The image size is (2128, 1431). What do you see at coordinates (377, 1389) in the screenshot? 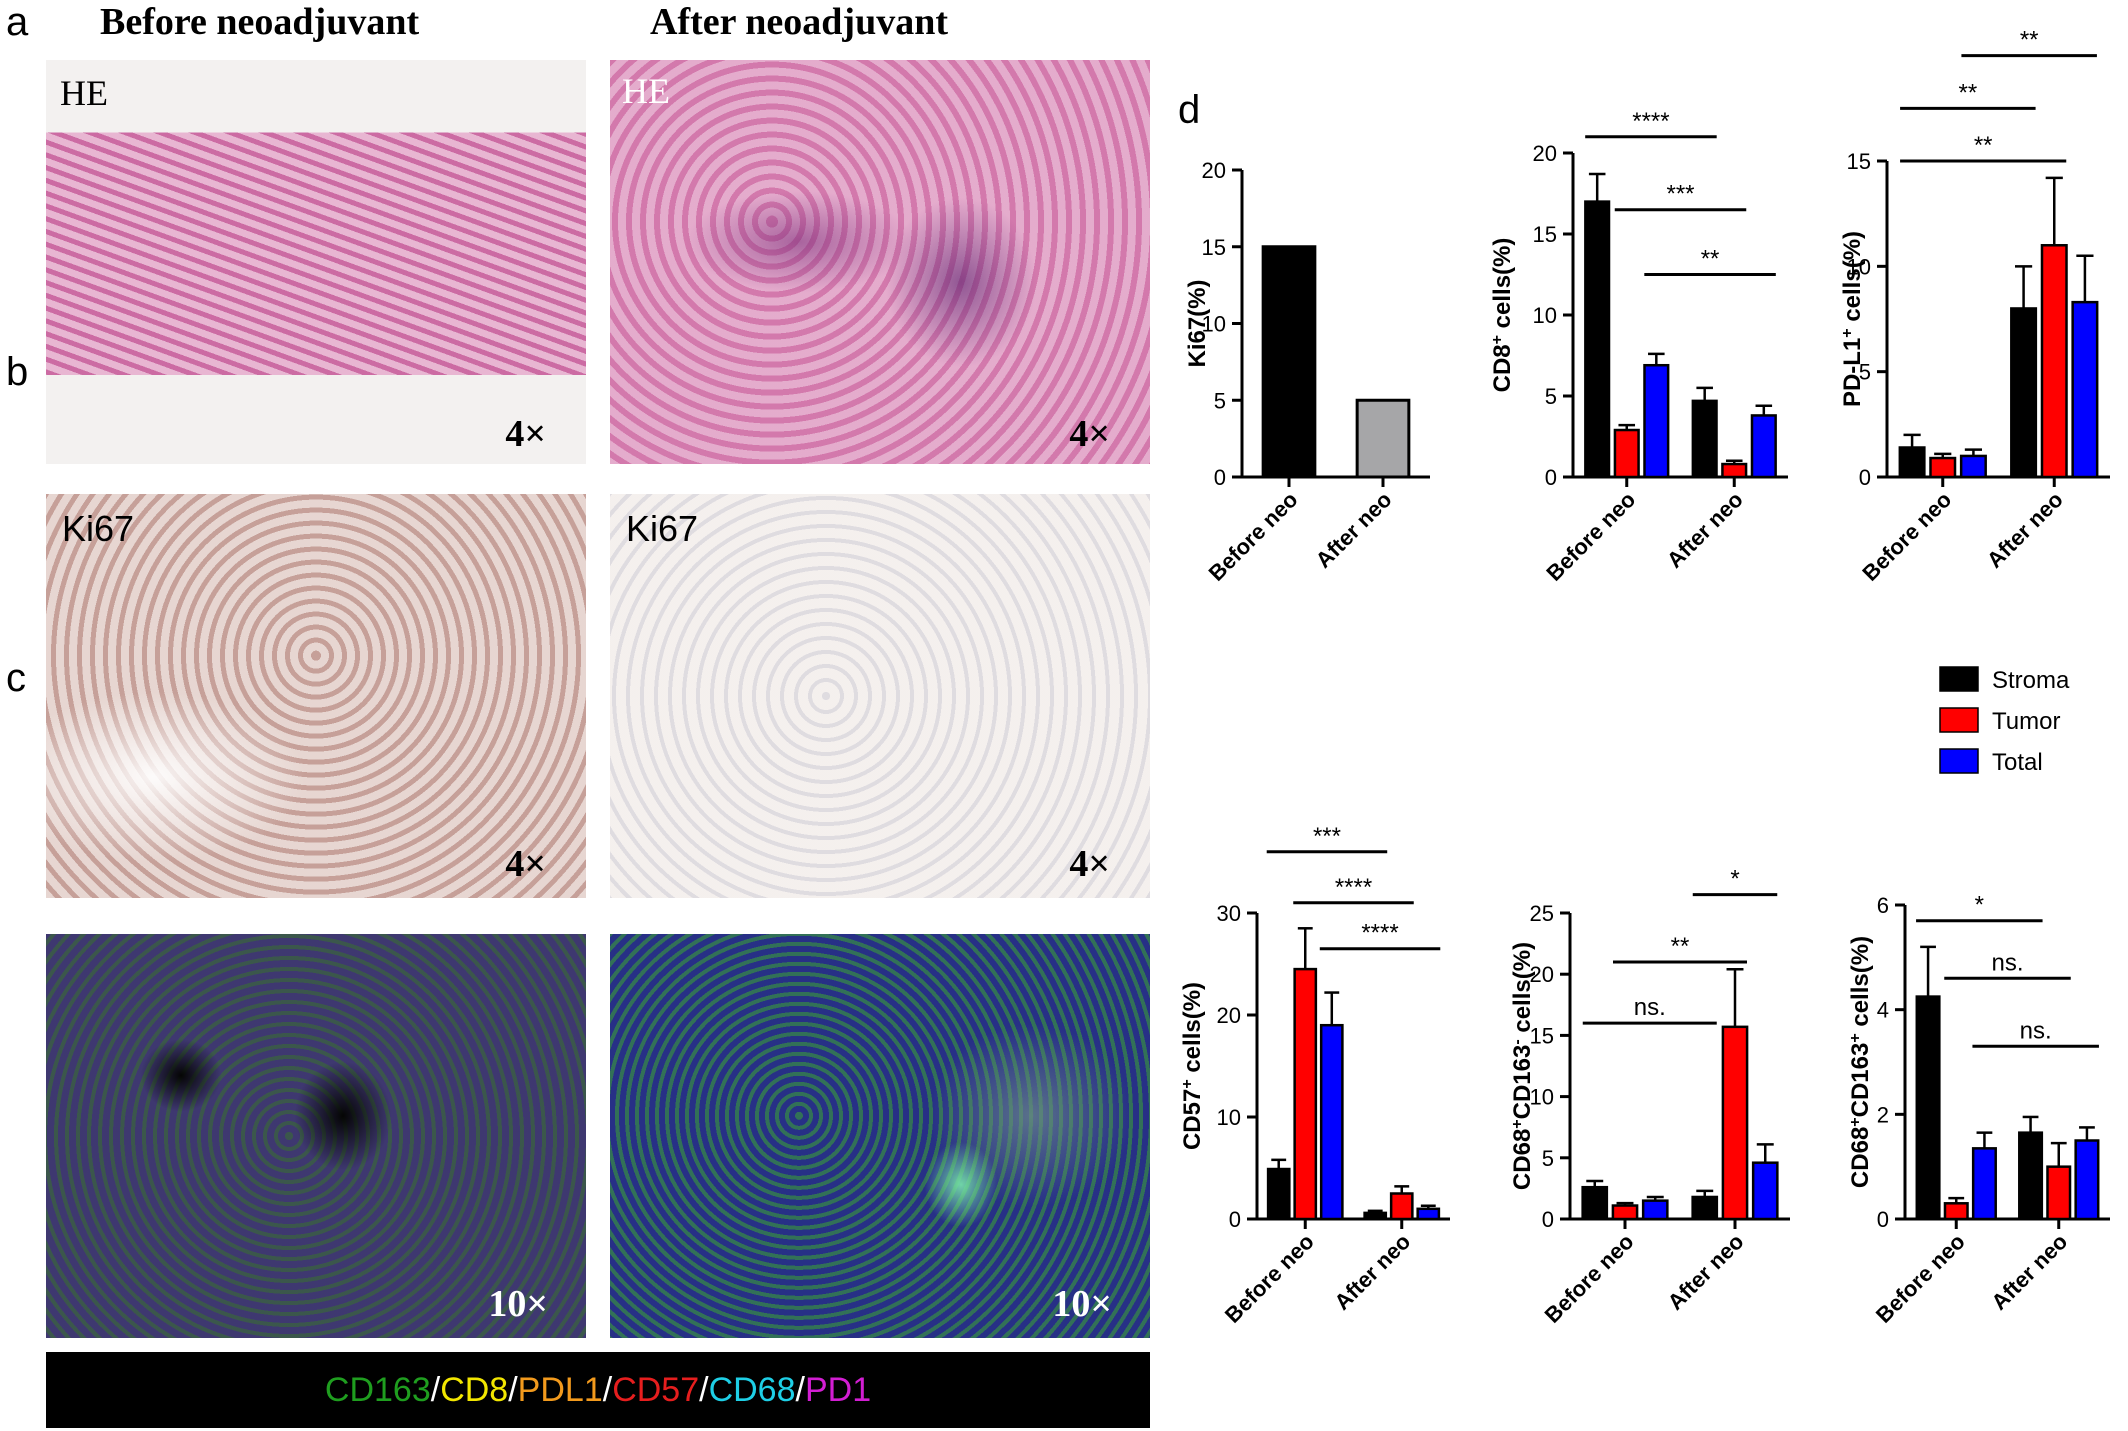
I see `marker-cd163: CD163` at bounding box center [377, 1389].